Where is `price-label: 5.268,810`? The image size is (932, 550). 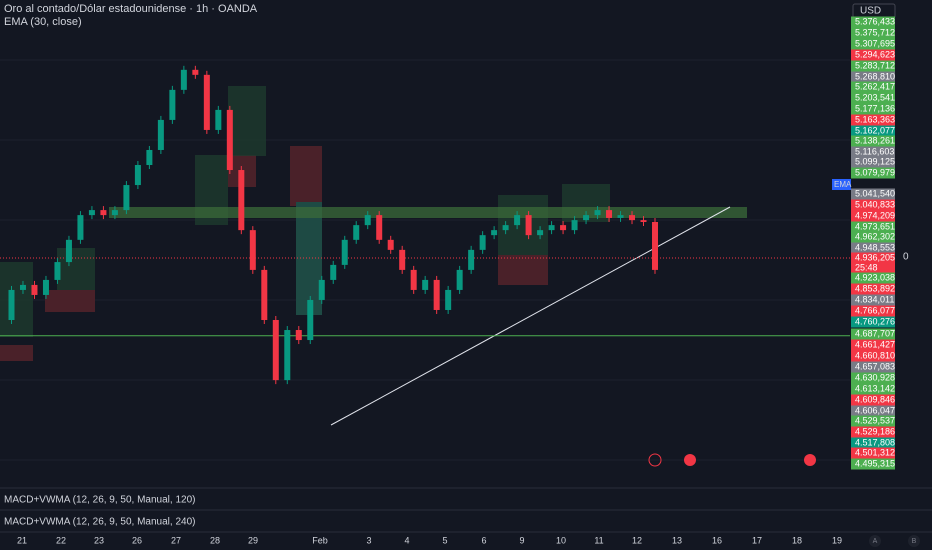 price-label: 5.268,810 is located at coordinates (875, 76).